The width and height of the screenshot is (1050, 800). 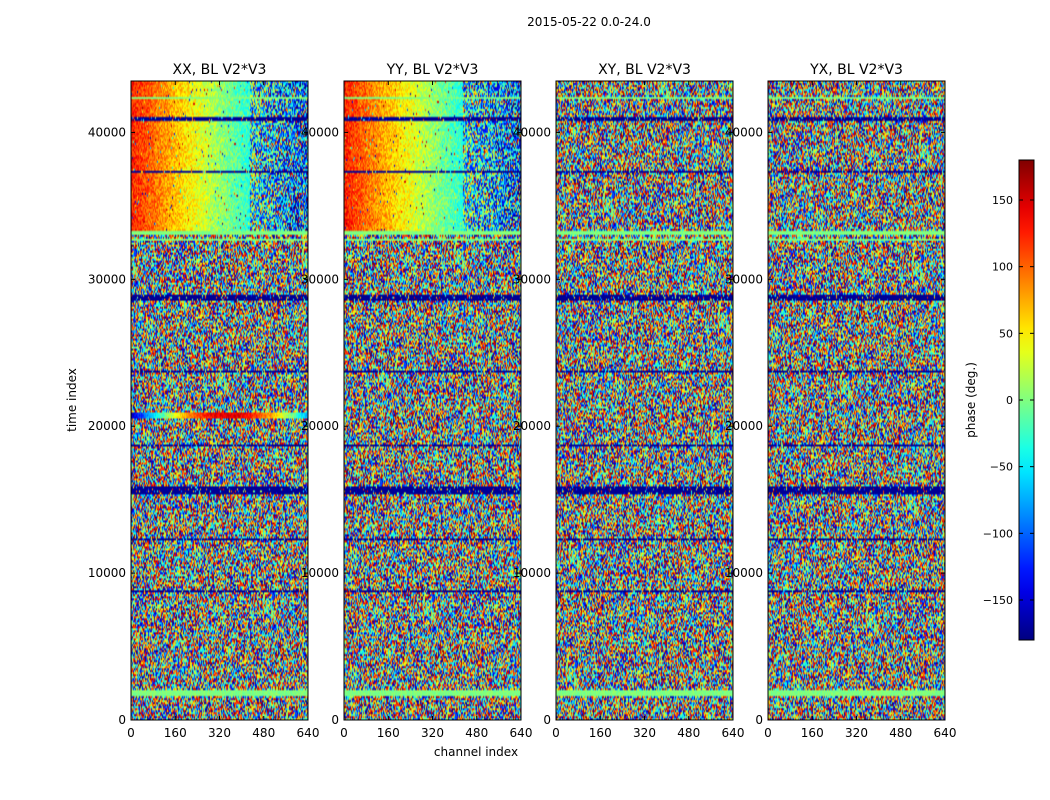 I want to click on colorbar-tick-label: 150, so click(x=1002, y=200).